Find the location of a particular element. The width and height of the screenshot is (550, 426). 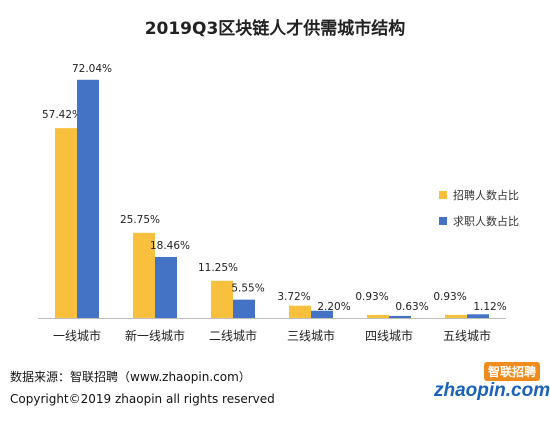

logo-top-text: 智联招聘 is located at coordinates (511, 371).